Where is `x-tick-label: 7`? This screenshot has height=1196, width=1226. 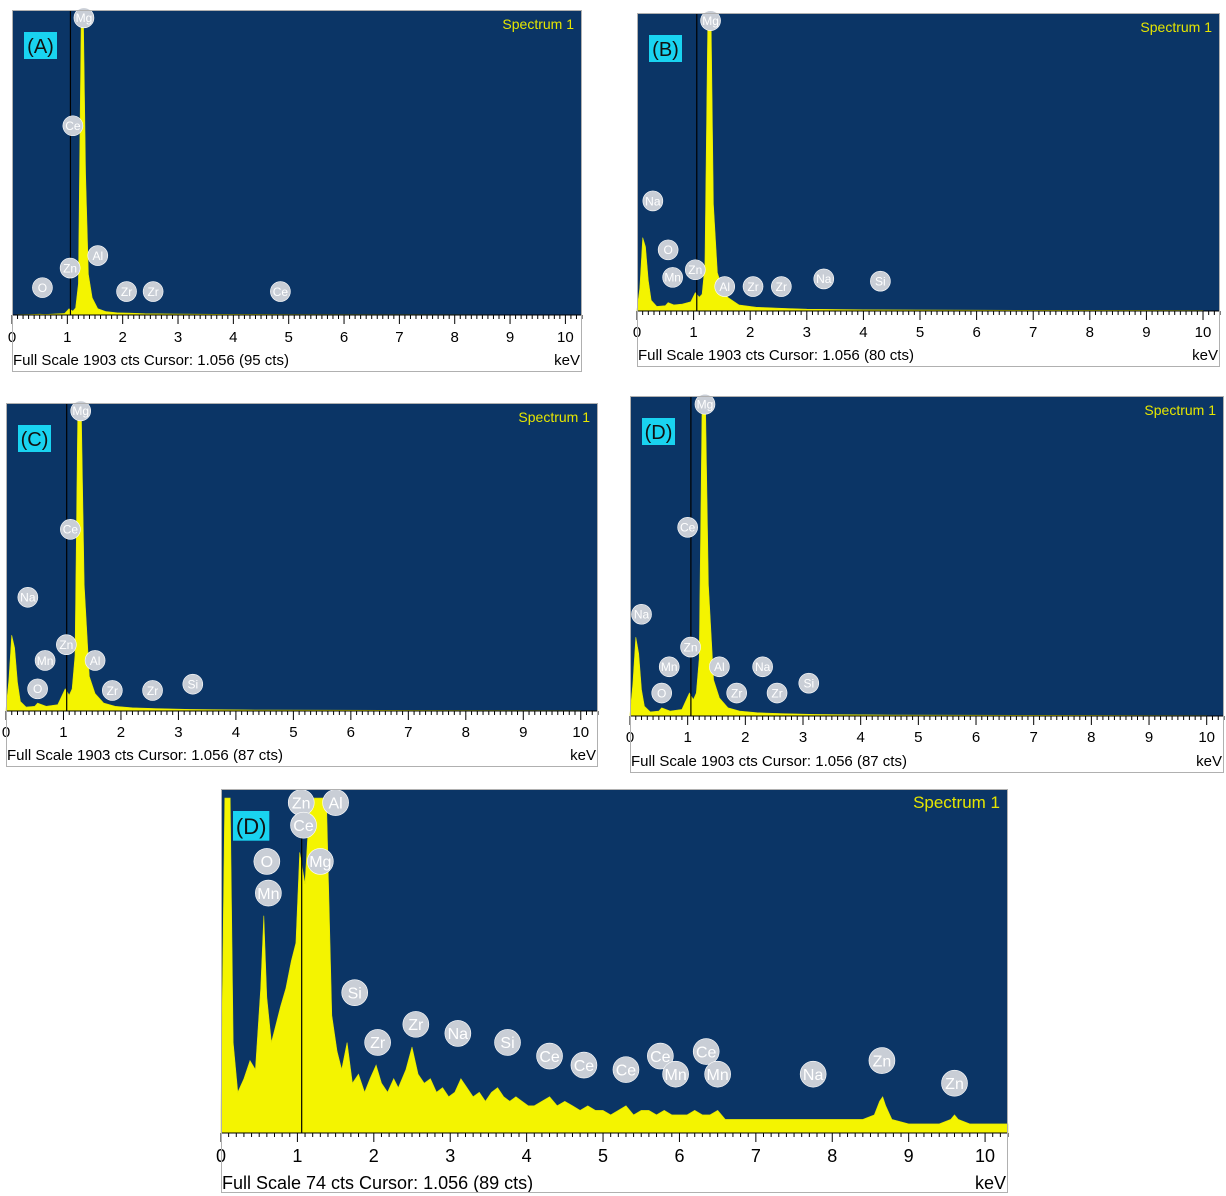
x-tick-label: 7 is located at coordinates (1033, 332).